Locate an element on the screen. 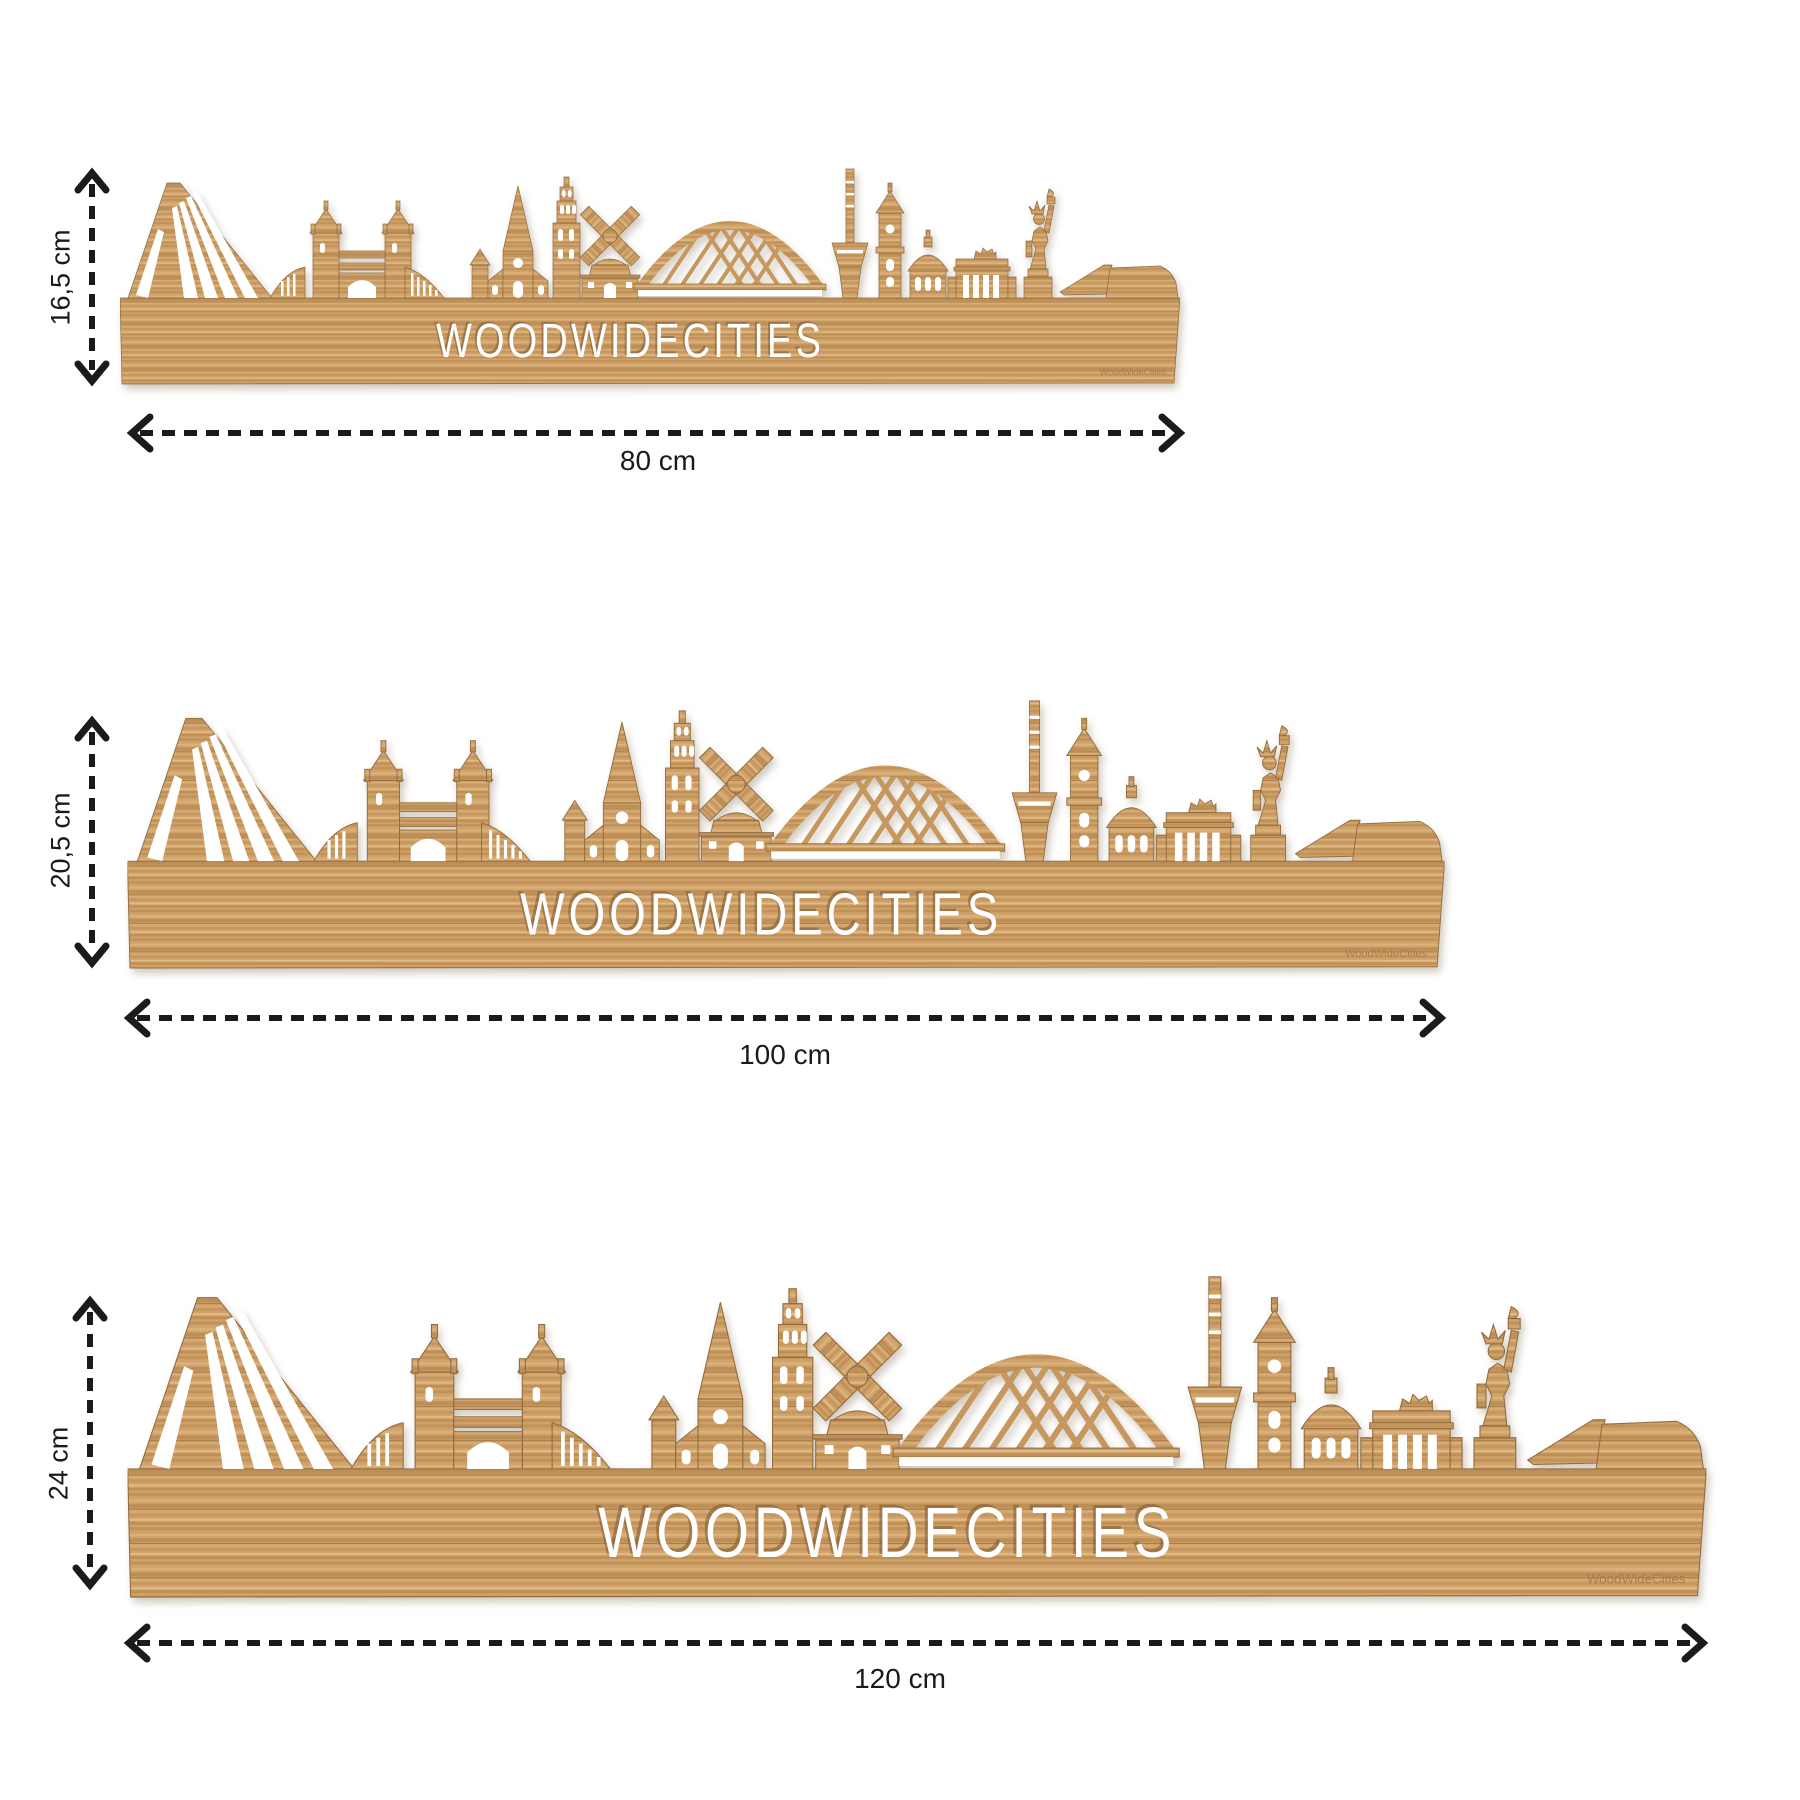 This screenshot has width=1800, height=1800. skyline-product-100cm is located at coordinates (786, 827).